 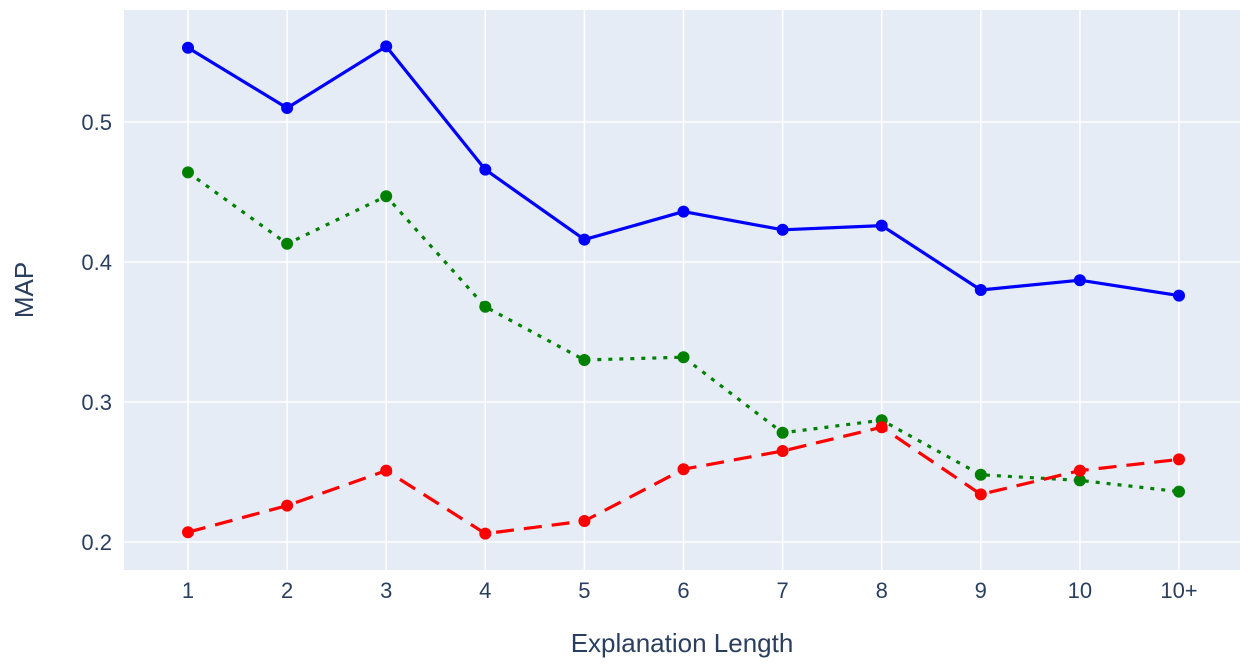 I want to click on y-tick-label: 0.5, so click(x=96, y=122).